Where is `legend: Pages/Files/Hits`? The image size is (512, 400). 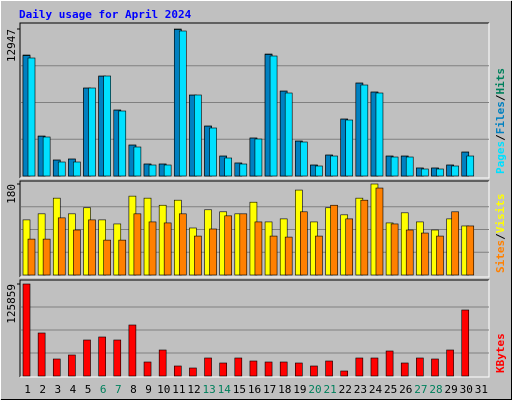
legend: Pages/Files/Hits is located at coordinates (500, 121).